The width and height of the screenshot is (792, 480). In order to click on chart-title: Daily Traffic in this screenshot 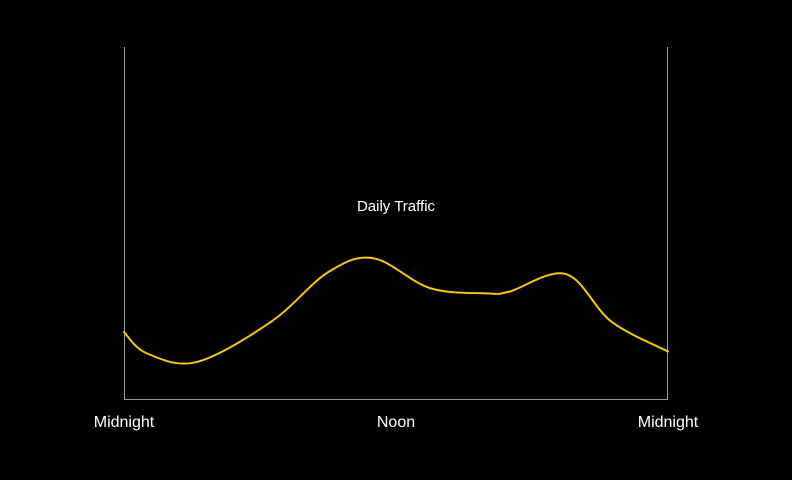, I will do `click(396, 206)`.